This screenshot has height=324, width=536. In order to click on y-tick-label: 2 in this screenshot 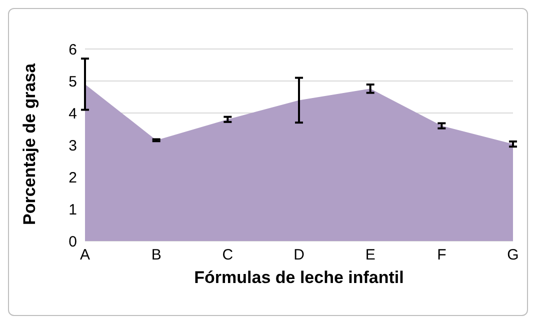, I will do `click(72, 177)`.